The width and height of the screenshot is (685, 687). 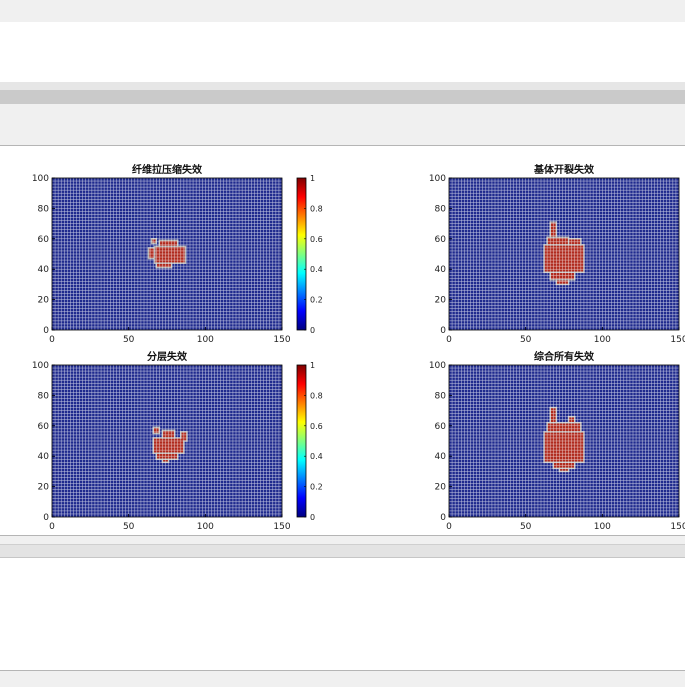 I want to click on subplot-4: 0 50 100 150 0 20 40 60 80 100 综合所有失效, so click(x=557, y=441).